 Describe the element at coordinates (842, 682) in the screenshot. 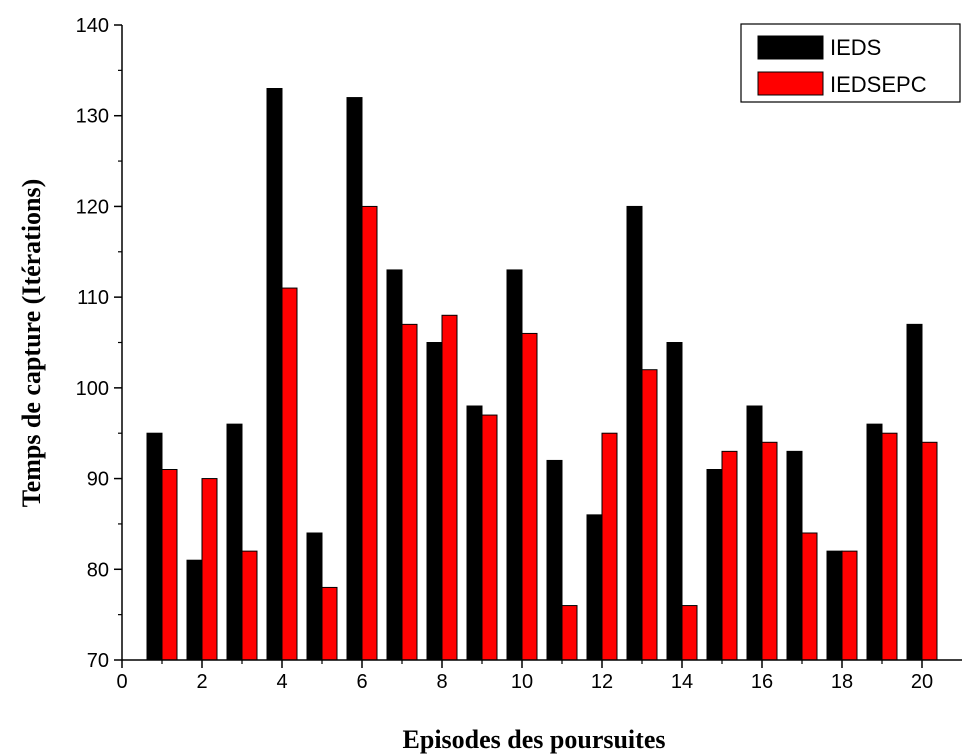

I see `x-tick-label-18: 18` at that location.